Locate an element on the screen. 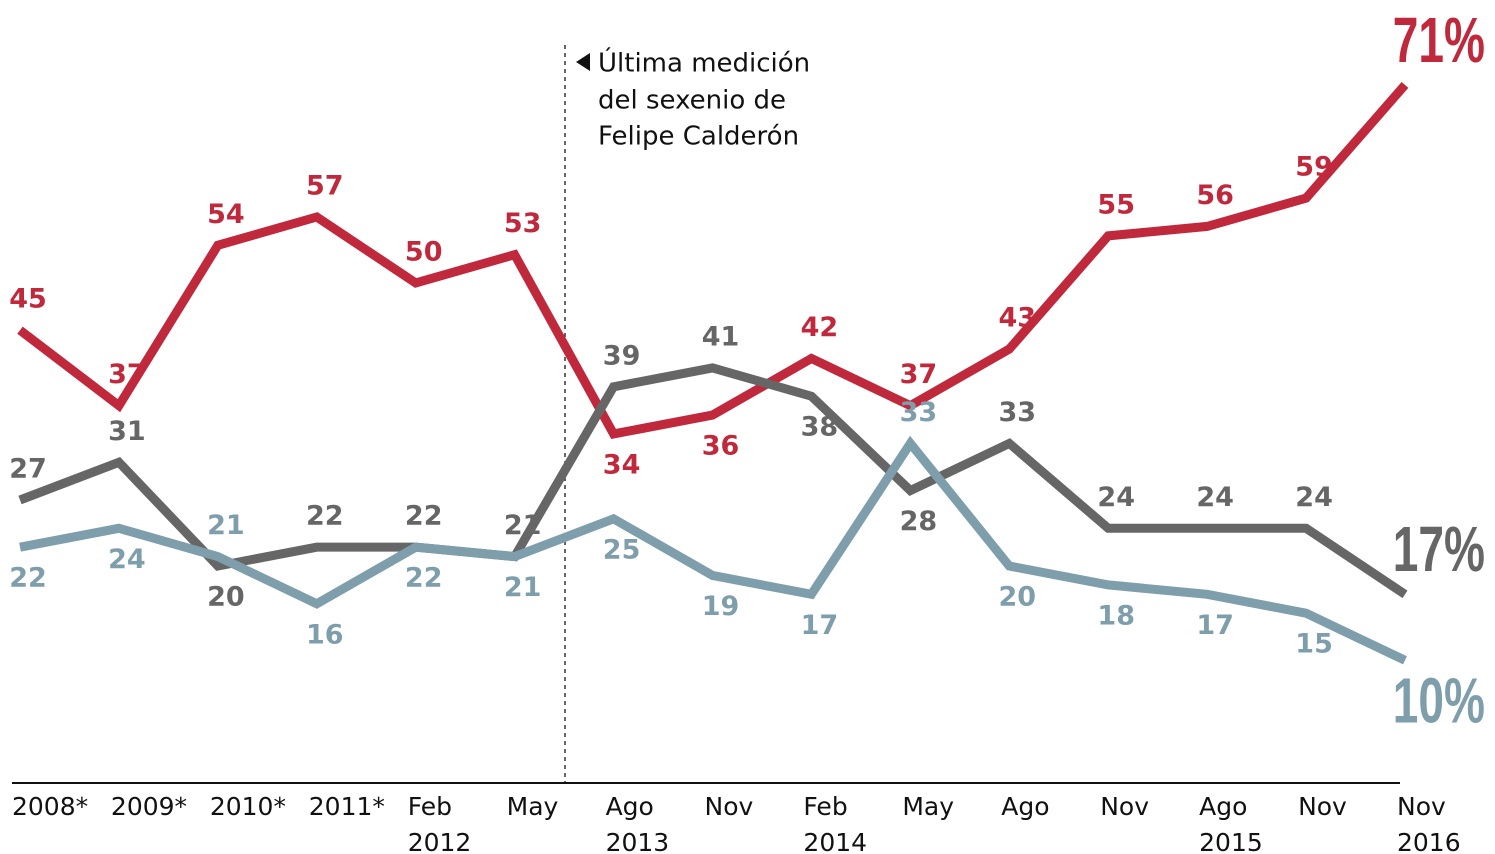 The height and width of the screenshot is (854, 1495). annotation-arrow is located at coordinates (583, 62).